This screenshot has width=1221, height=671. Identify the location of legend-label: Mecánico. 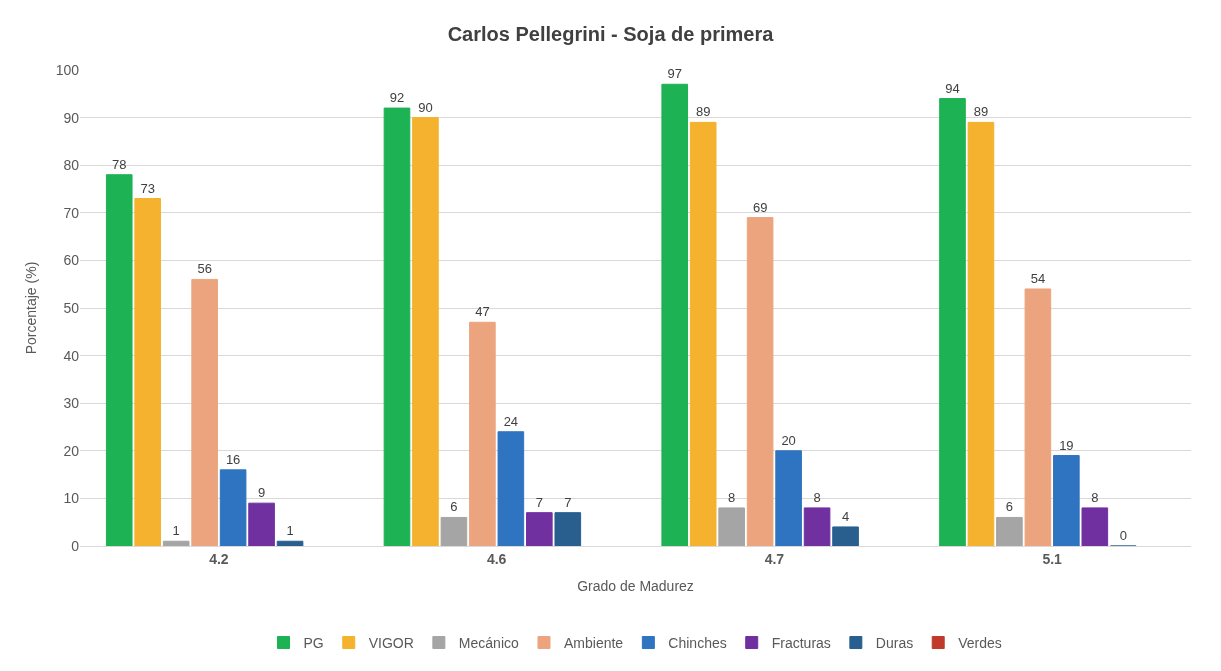
(488, 642).